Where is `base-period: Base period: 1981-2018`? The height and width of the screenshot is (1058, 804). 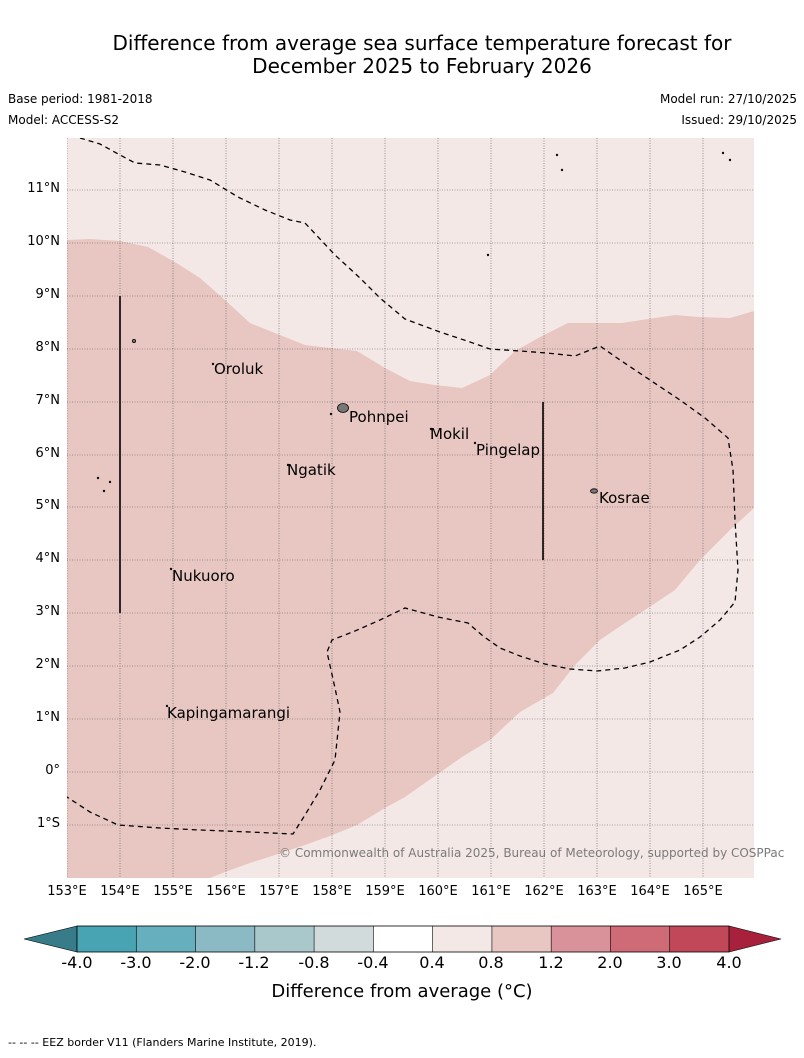
base-period: Base period: 1981-2018 is located at coordinates (80, 99).